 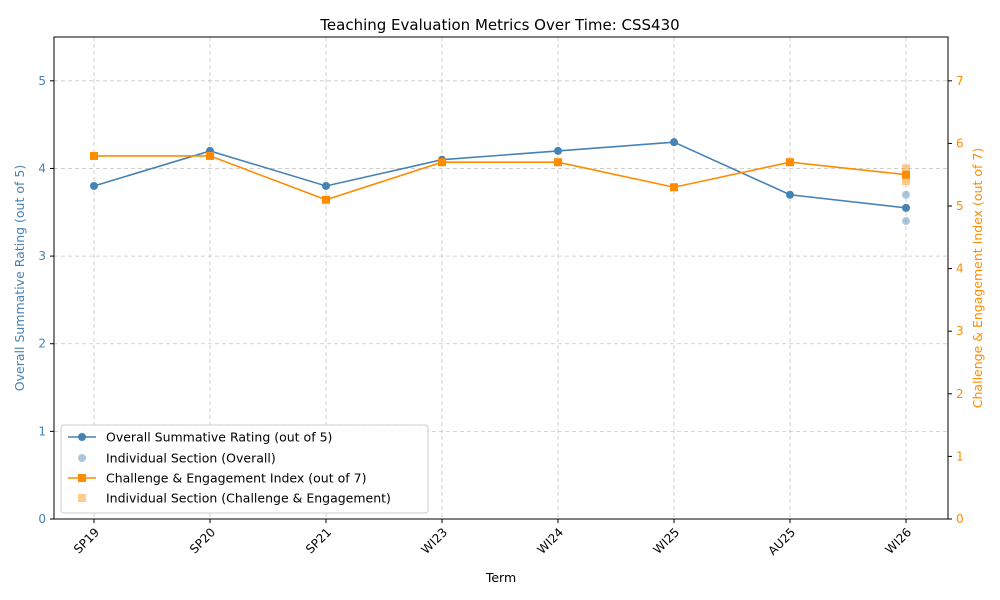 What do you see at coordinates (960, 143) in the screenshot?
I see `right-tick-label: 6` at bounding box center [960, 143].